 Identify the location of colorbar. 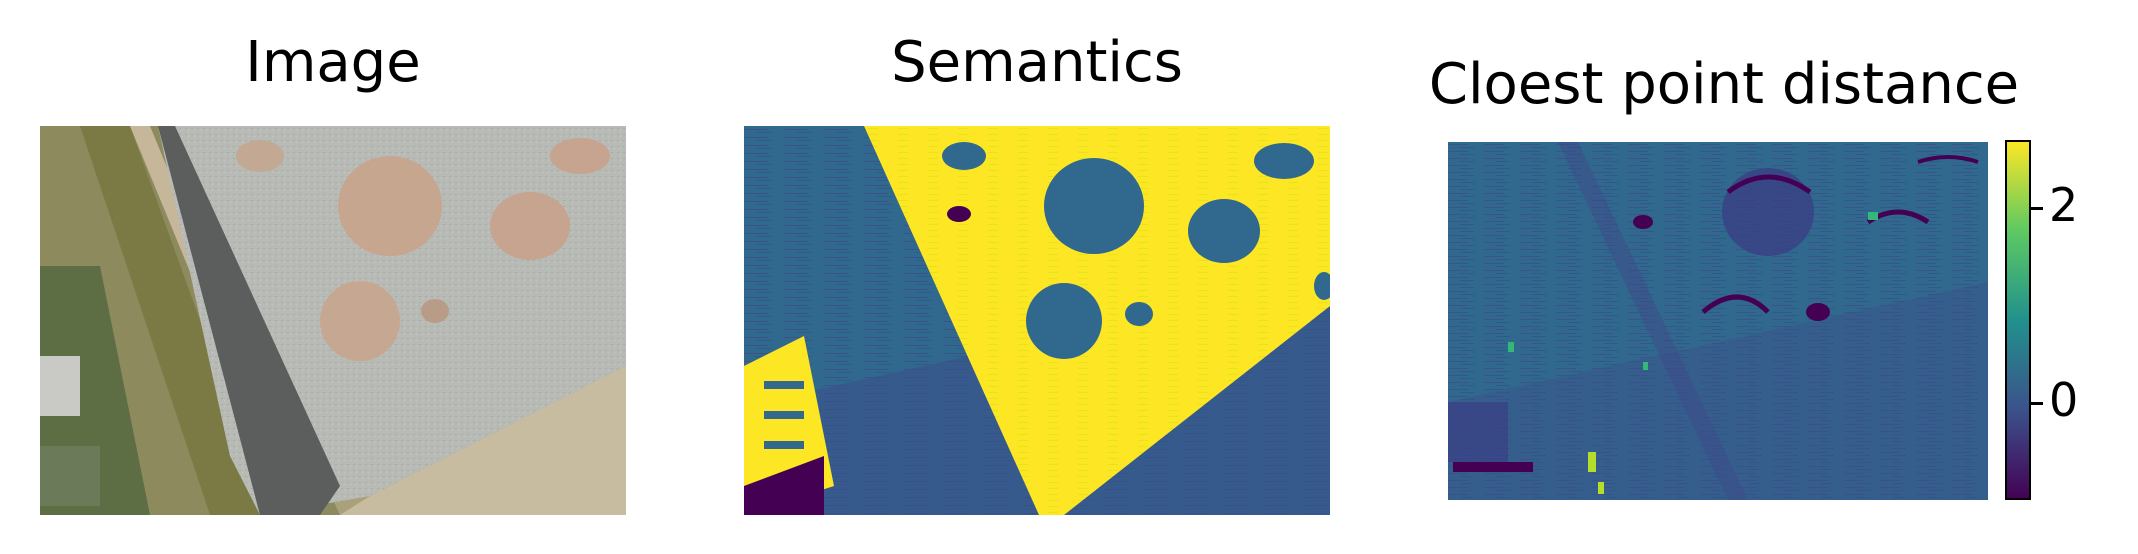
(2018, 320).